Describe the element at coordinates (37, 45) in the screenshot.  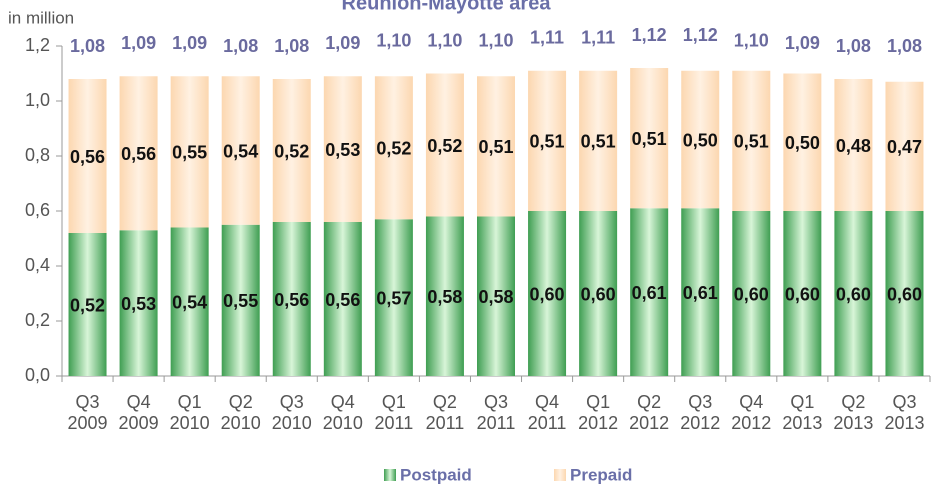
I see `y-tick-label: 1,2` at that location.